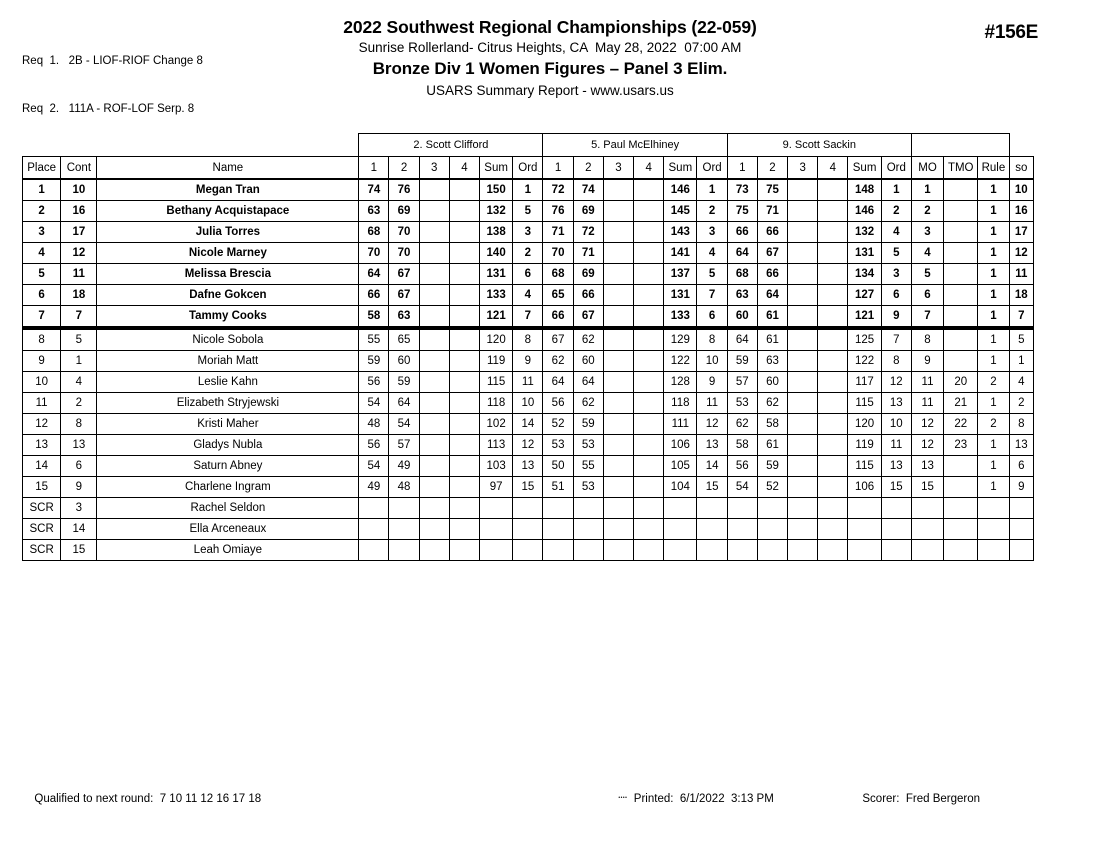  Describe the element at coordinates (896, 424) in the screenshot. I see `cell-j3-ord: 10` at that location.